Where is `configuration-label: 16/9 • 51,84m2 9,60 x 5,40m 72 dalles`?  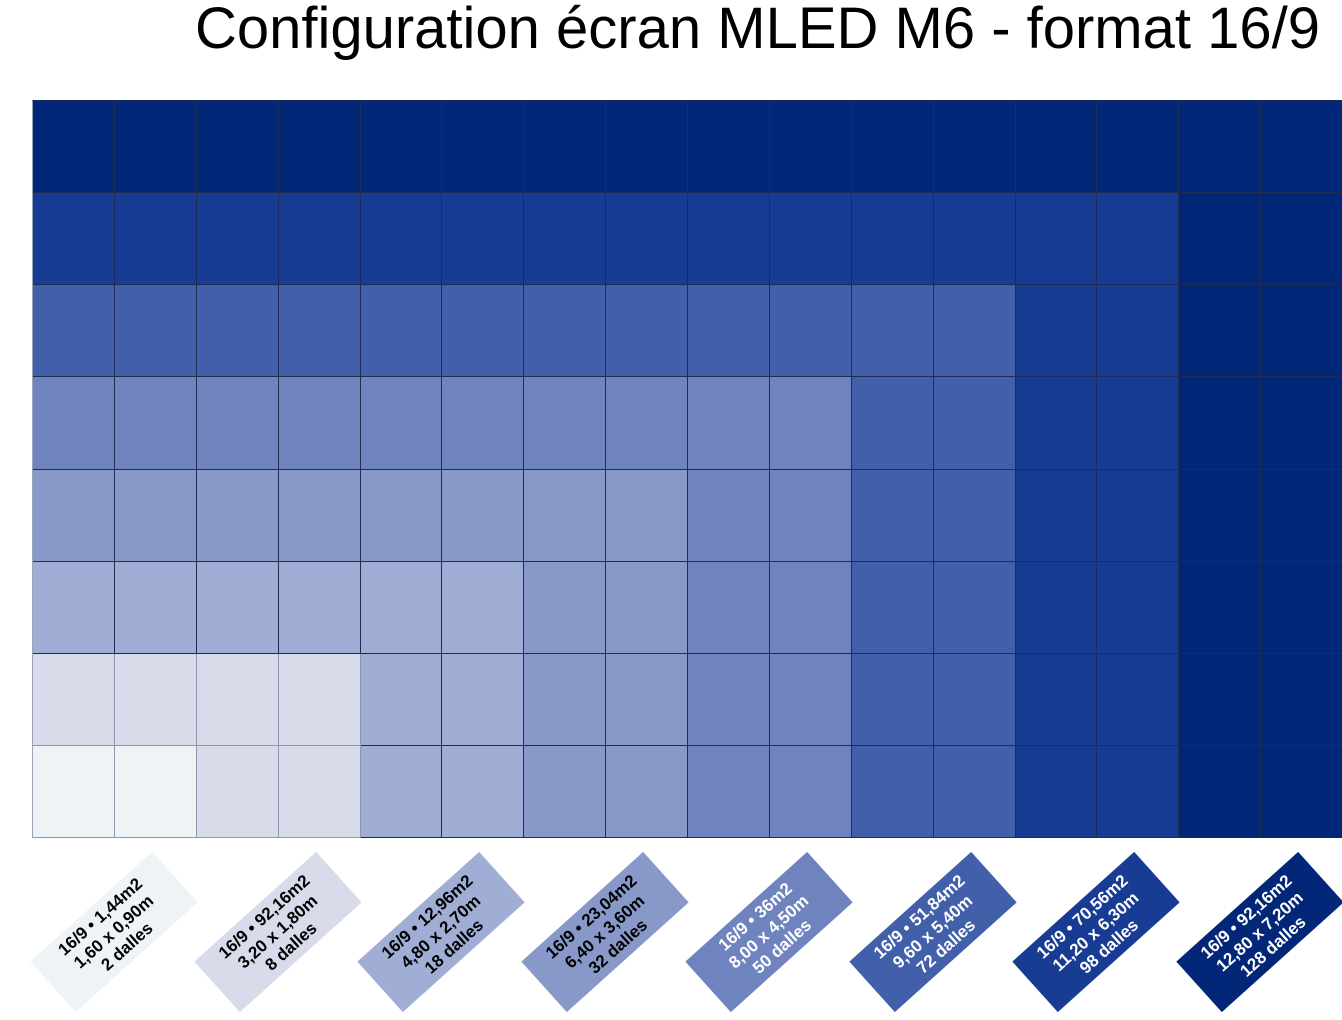 configuration-label: 16/9 • 51,84m2 9,60 x 5,40m 72 dalles is located at coordinates (932, 932).